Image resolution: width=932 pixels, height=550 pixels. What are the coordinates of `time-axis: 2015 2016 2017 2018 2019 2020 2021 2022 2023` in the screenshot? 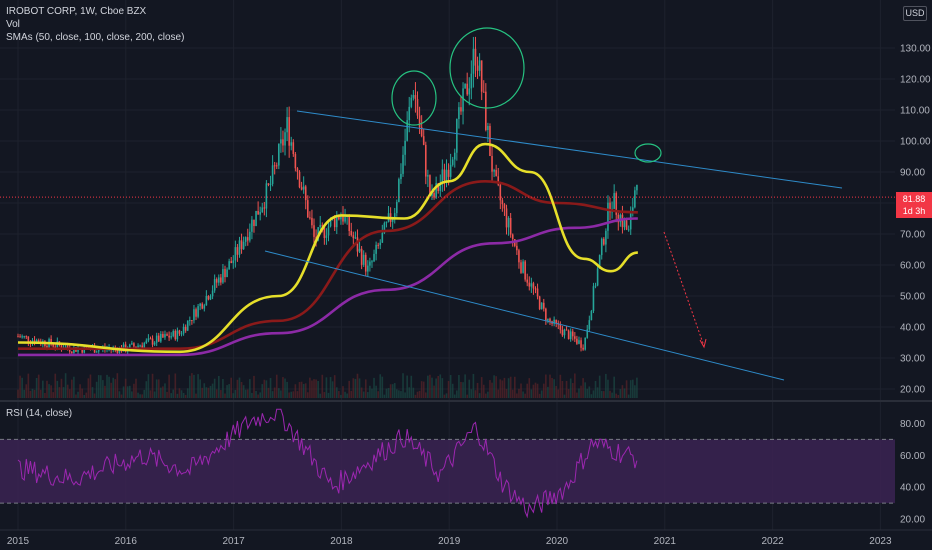 It's located at (466, 538).